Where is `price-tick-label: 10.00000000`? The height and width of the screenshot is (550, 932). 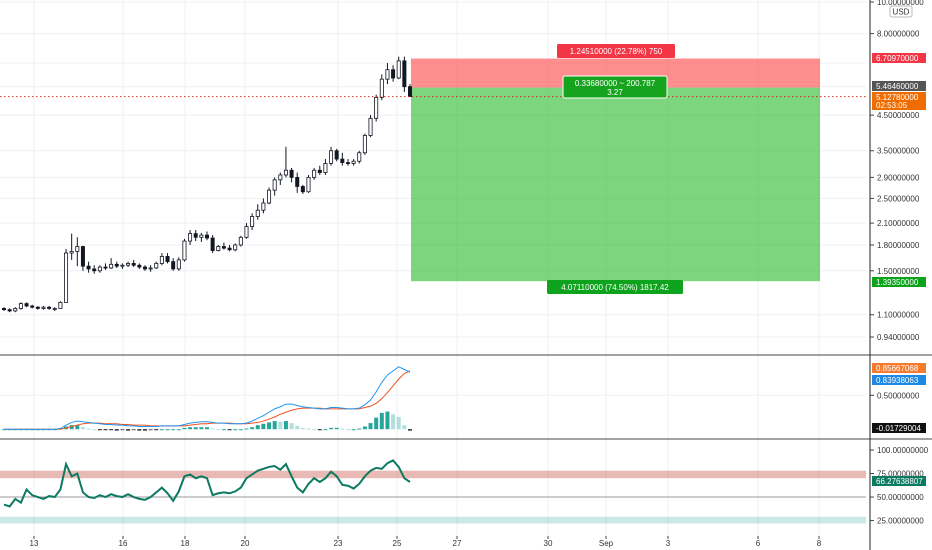 price-tick-label: 10.00000000 is located at coordinates (900, 3).